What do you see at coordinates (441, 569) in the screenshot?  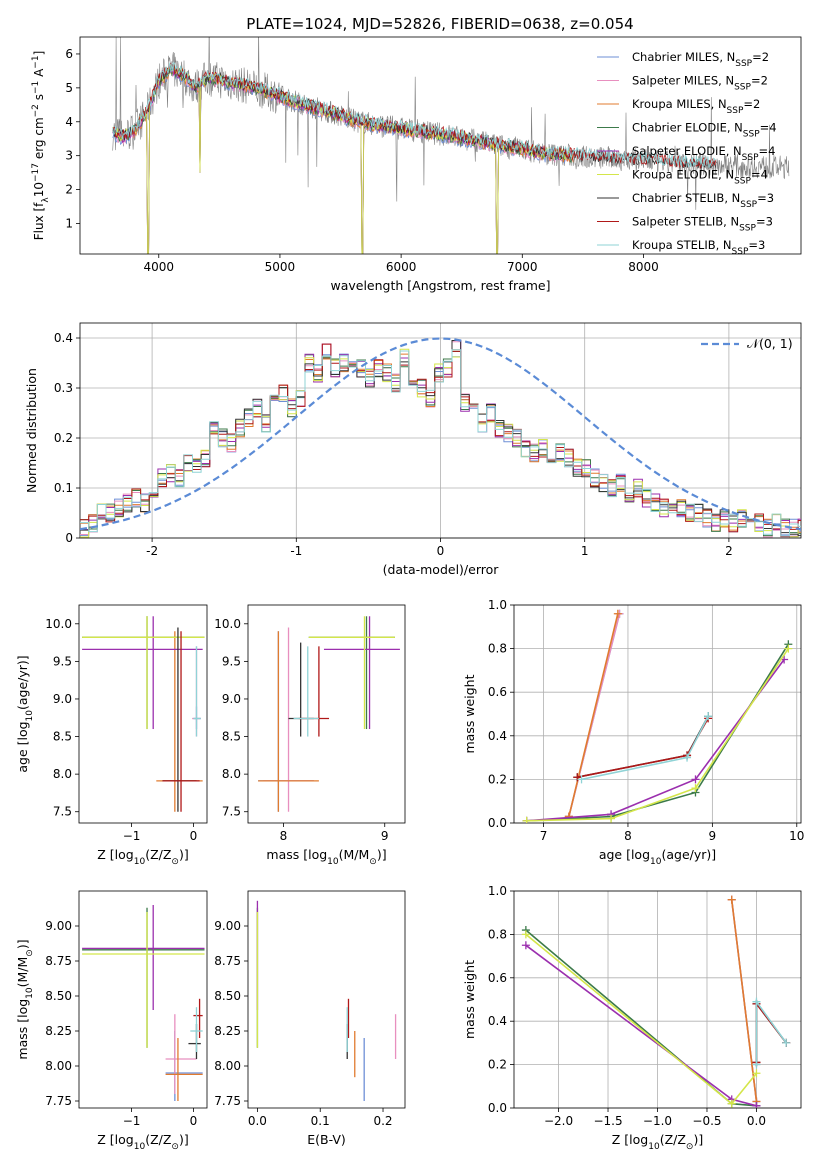 I see `x-axis-label: (data-model)/error` at bounding box center [441, 569].